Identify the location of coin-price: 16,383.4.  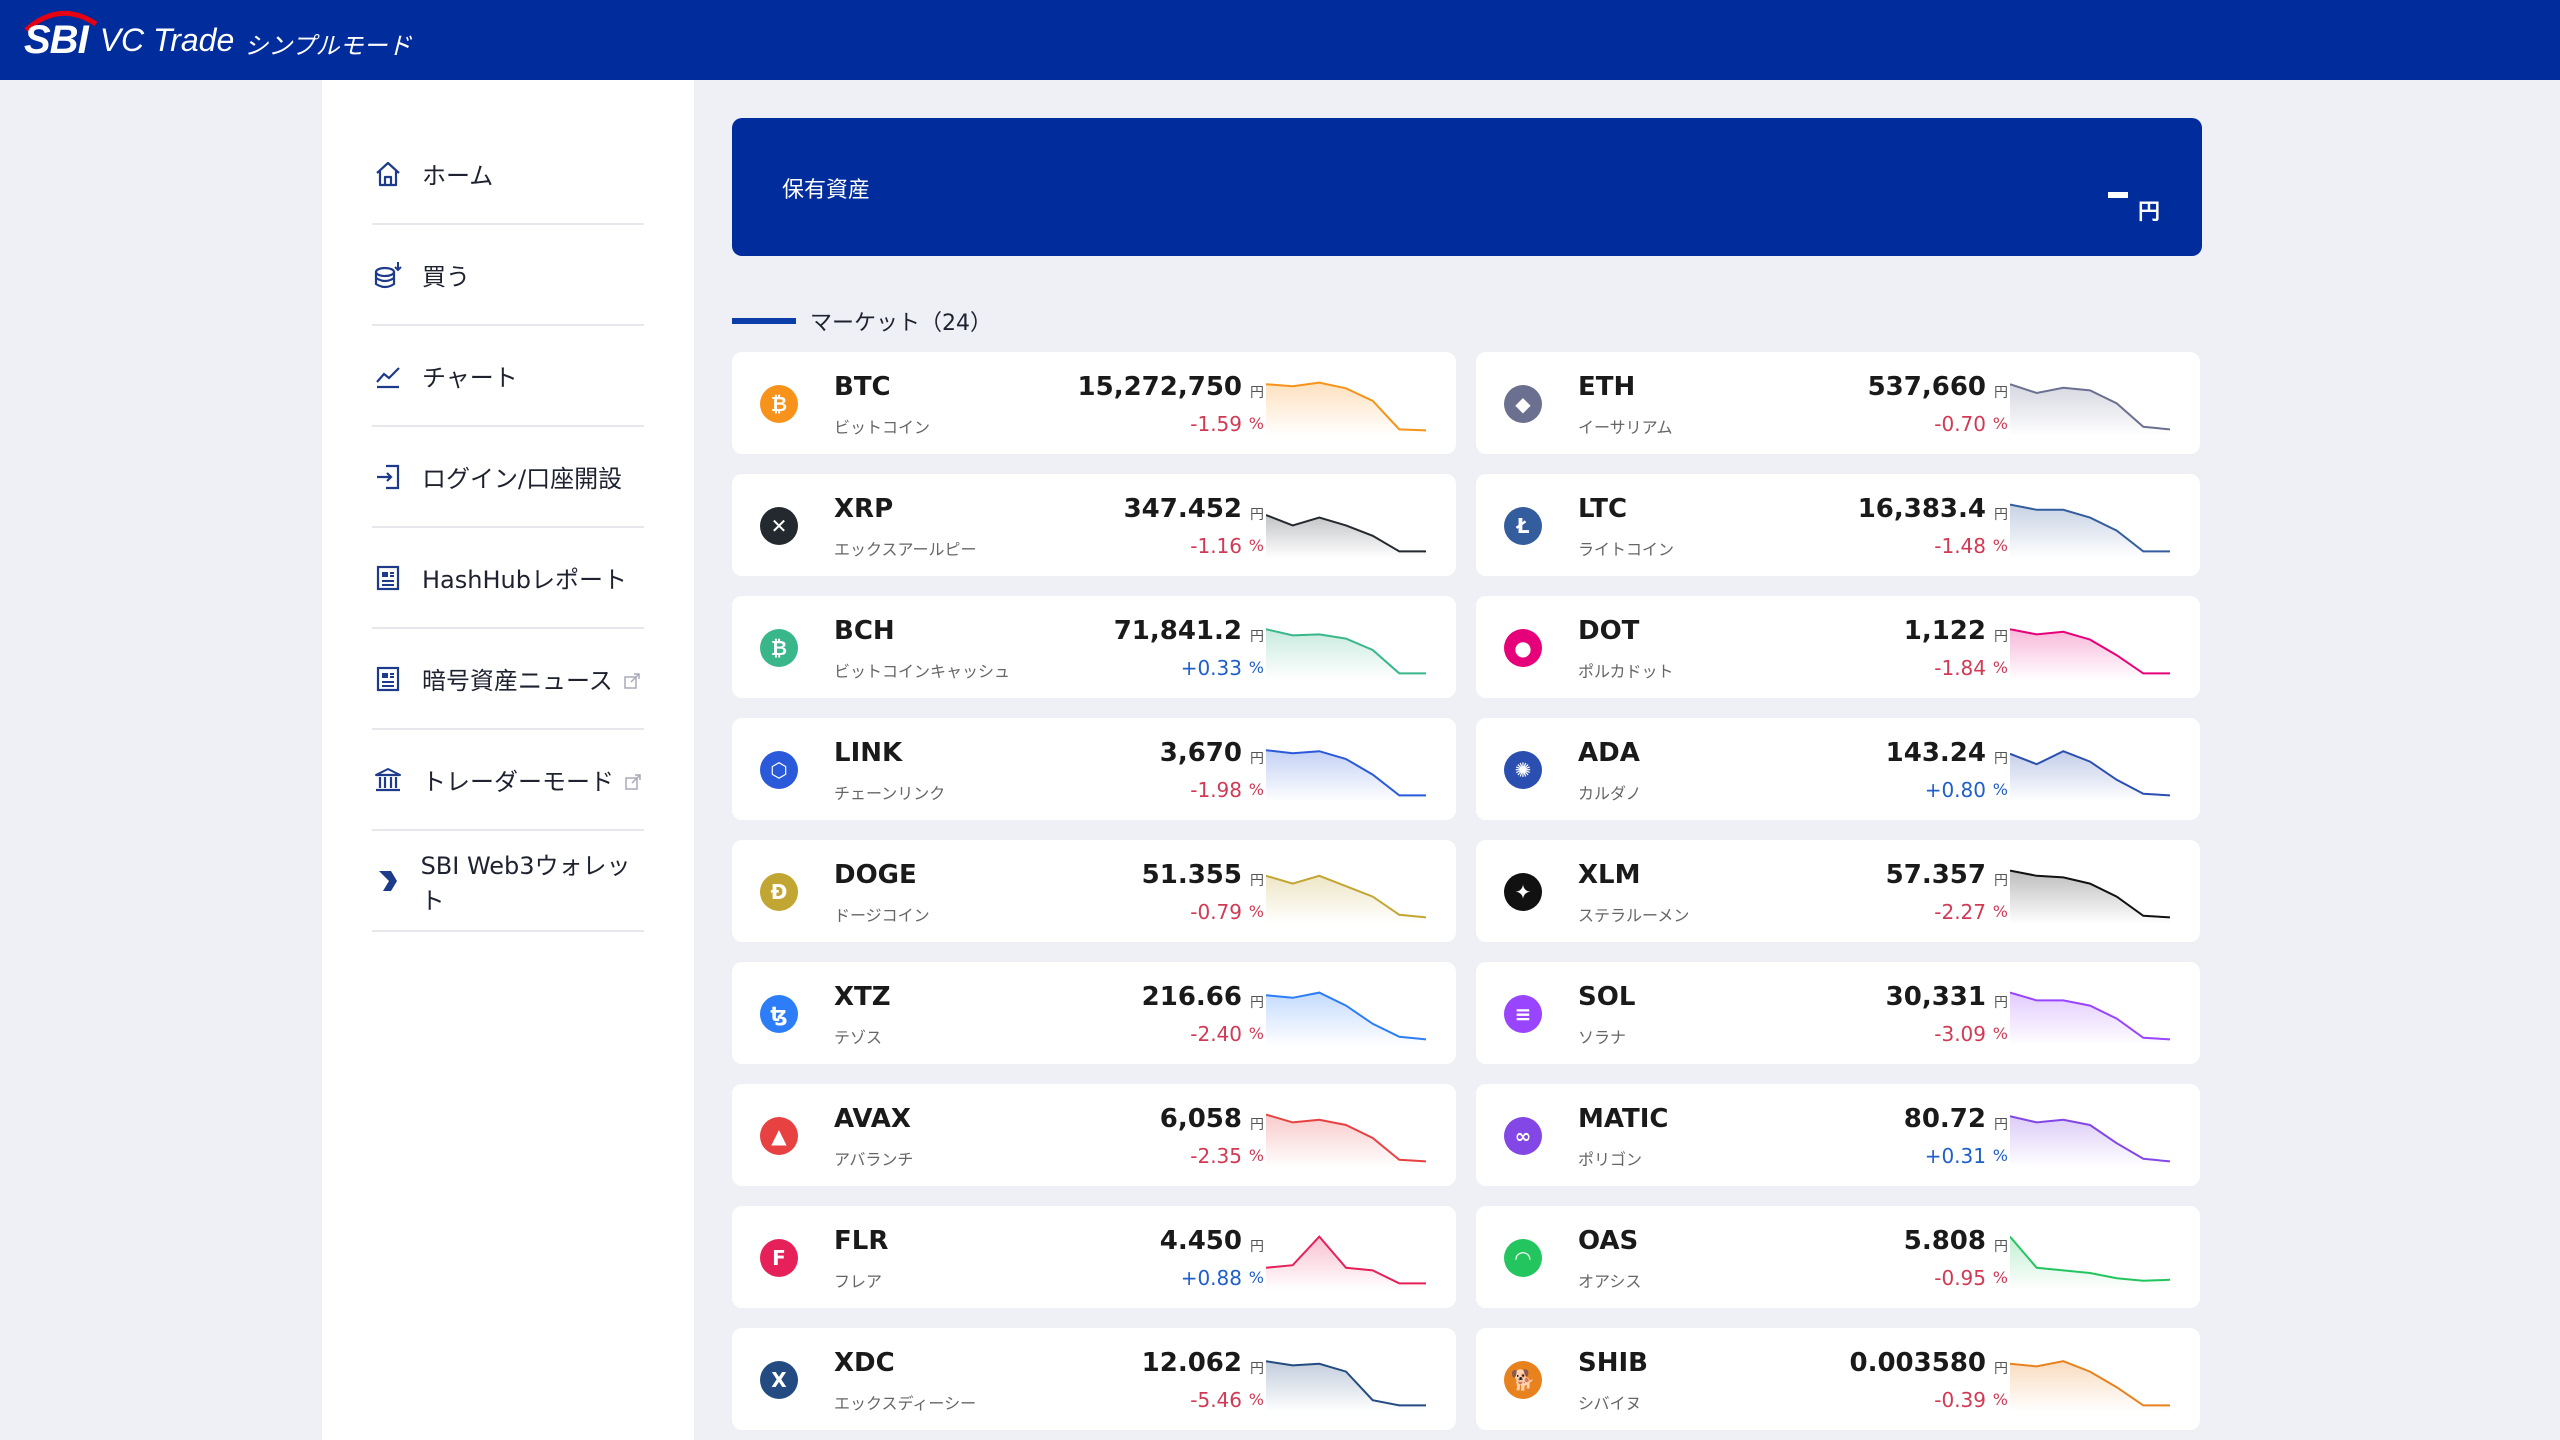
(1921, 509).